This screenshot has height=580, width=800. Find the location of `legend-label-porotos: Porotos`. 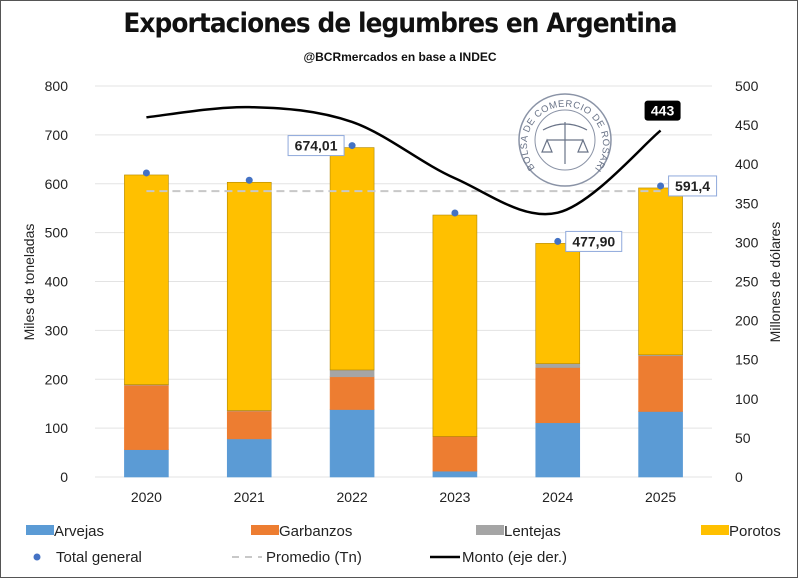

legend-label-porotos: Porotos is located at coordinates (755, 531).